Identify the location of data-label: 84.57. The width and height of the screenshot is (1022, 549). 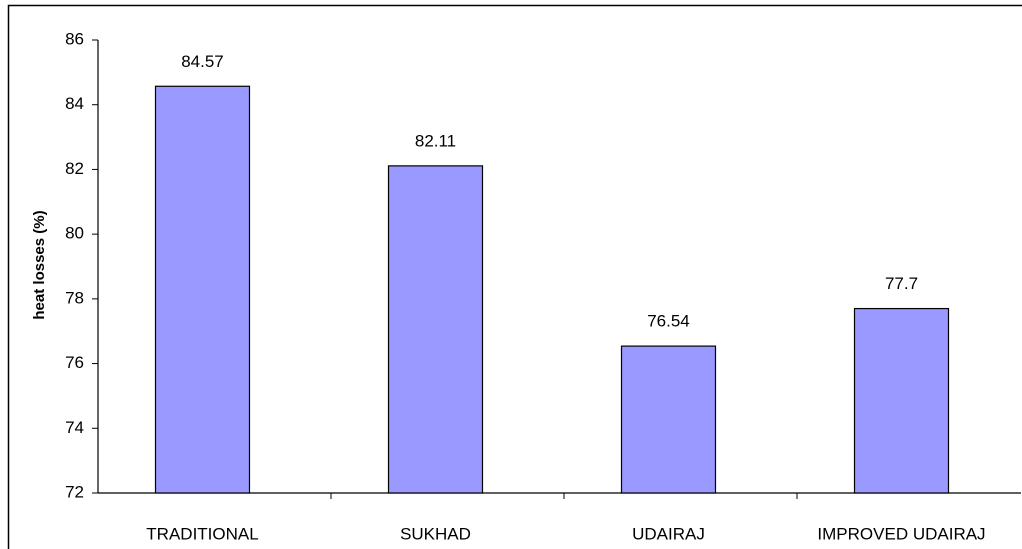
(202, 61).